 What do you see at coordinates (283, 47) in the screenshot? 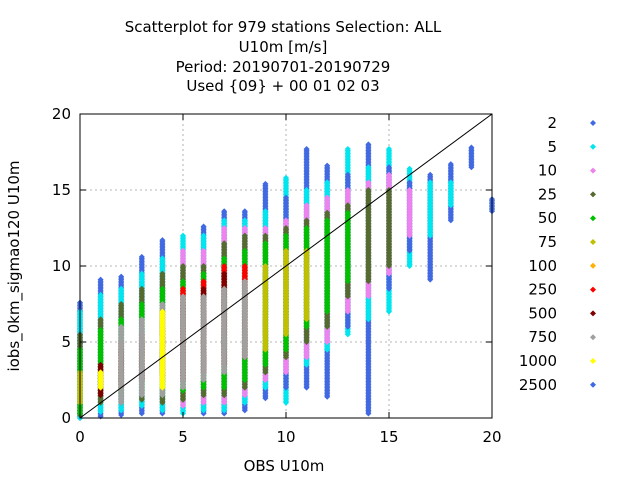
I see `title-line-2: U10m [m/s]` at bounding box center [283, 47].